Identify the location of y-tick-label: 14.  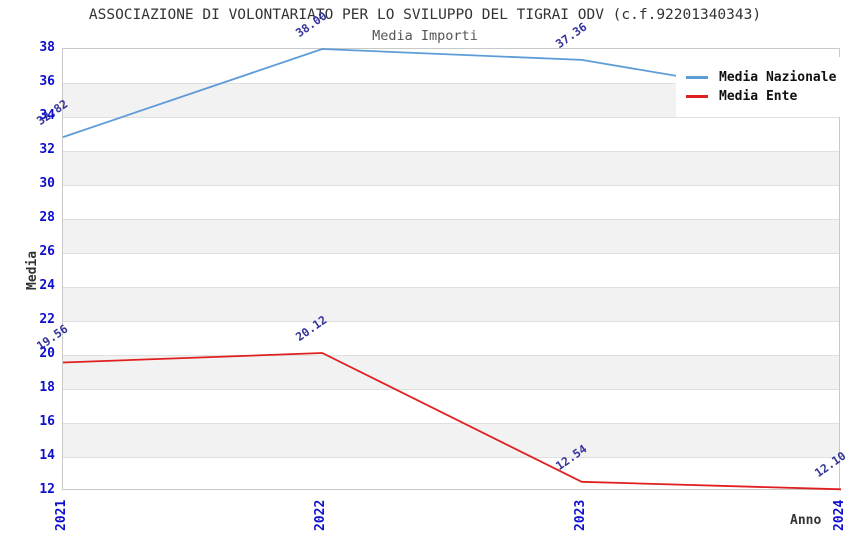
(47, 455).